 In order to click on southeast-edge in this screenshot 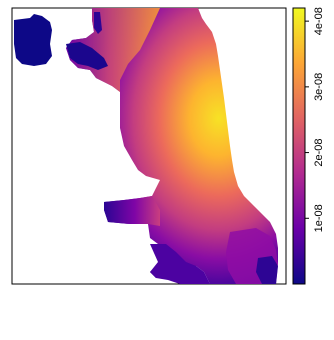, I will do `click(267, 270)`.